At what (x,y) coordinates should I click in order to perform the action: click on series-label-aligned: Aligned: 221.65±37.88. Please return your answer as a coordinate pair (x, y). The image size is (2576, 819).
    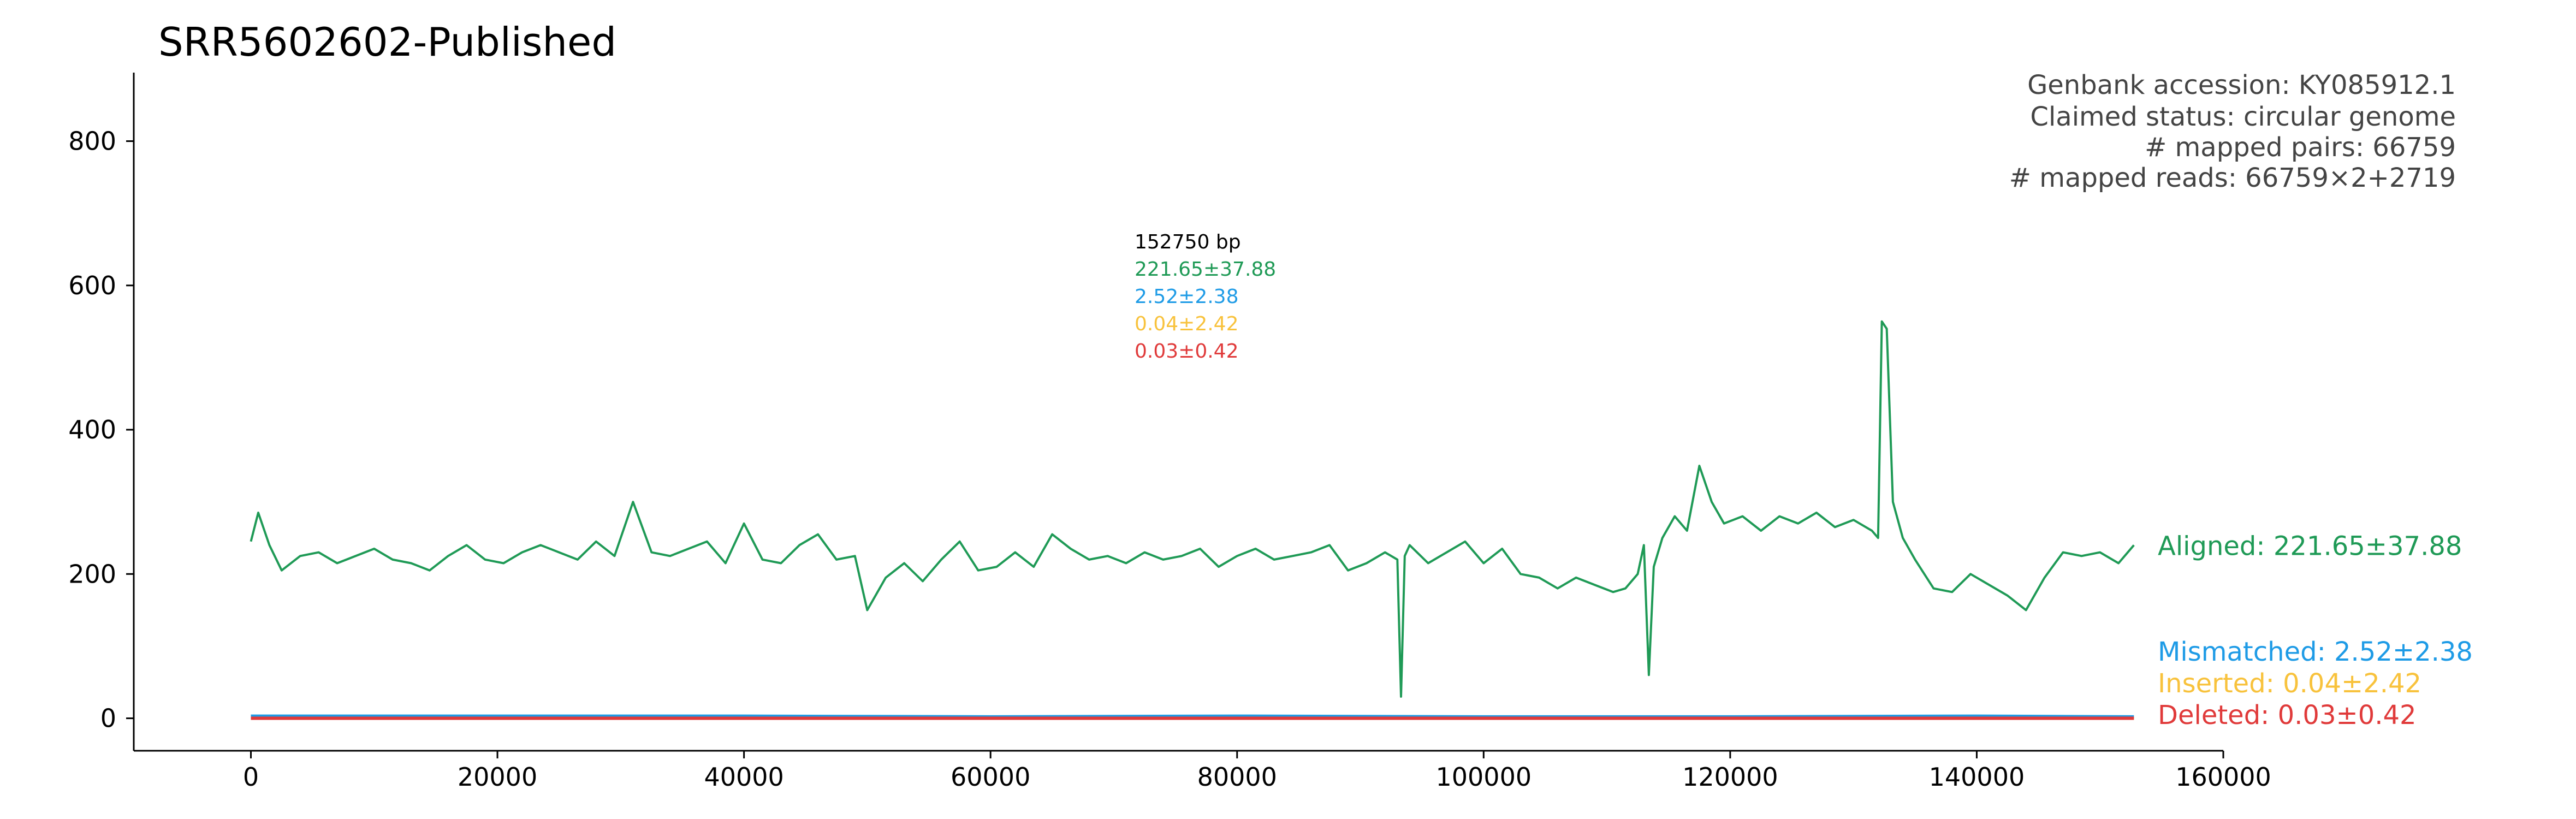
    Looking at the image, I should click on (2310, 546).